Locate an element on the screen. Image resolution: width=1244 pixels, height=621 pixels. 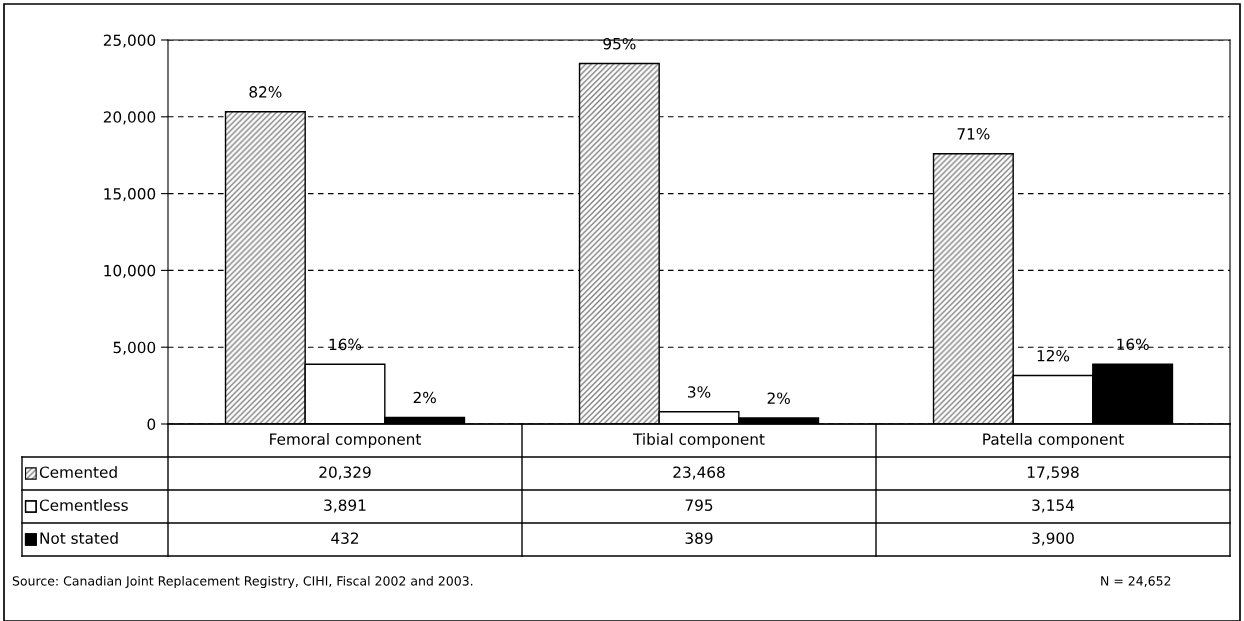
data-label: 17,598 is located at coordinates (1053, 473).